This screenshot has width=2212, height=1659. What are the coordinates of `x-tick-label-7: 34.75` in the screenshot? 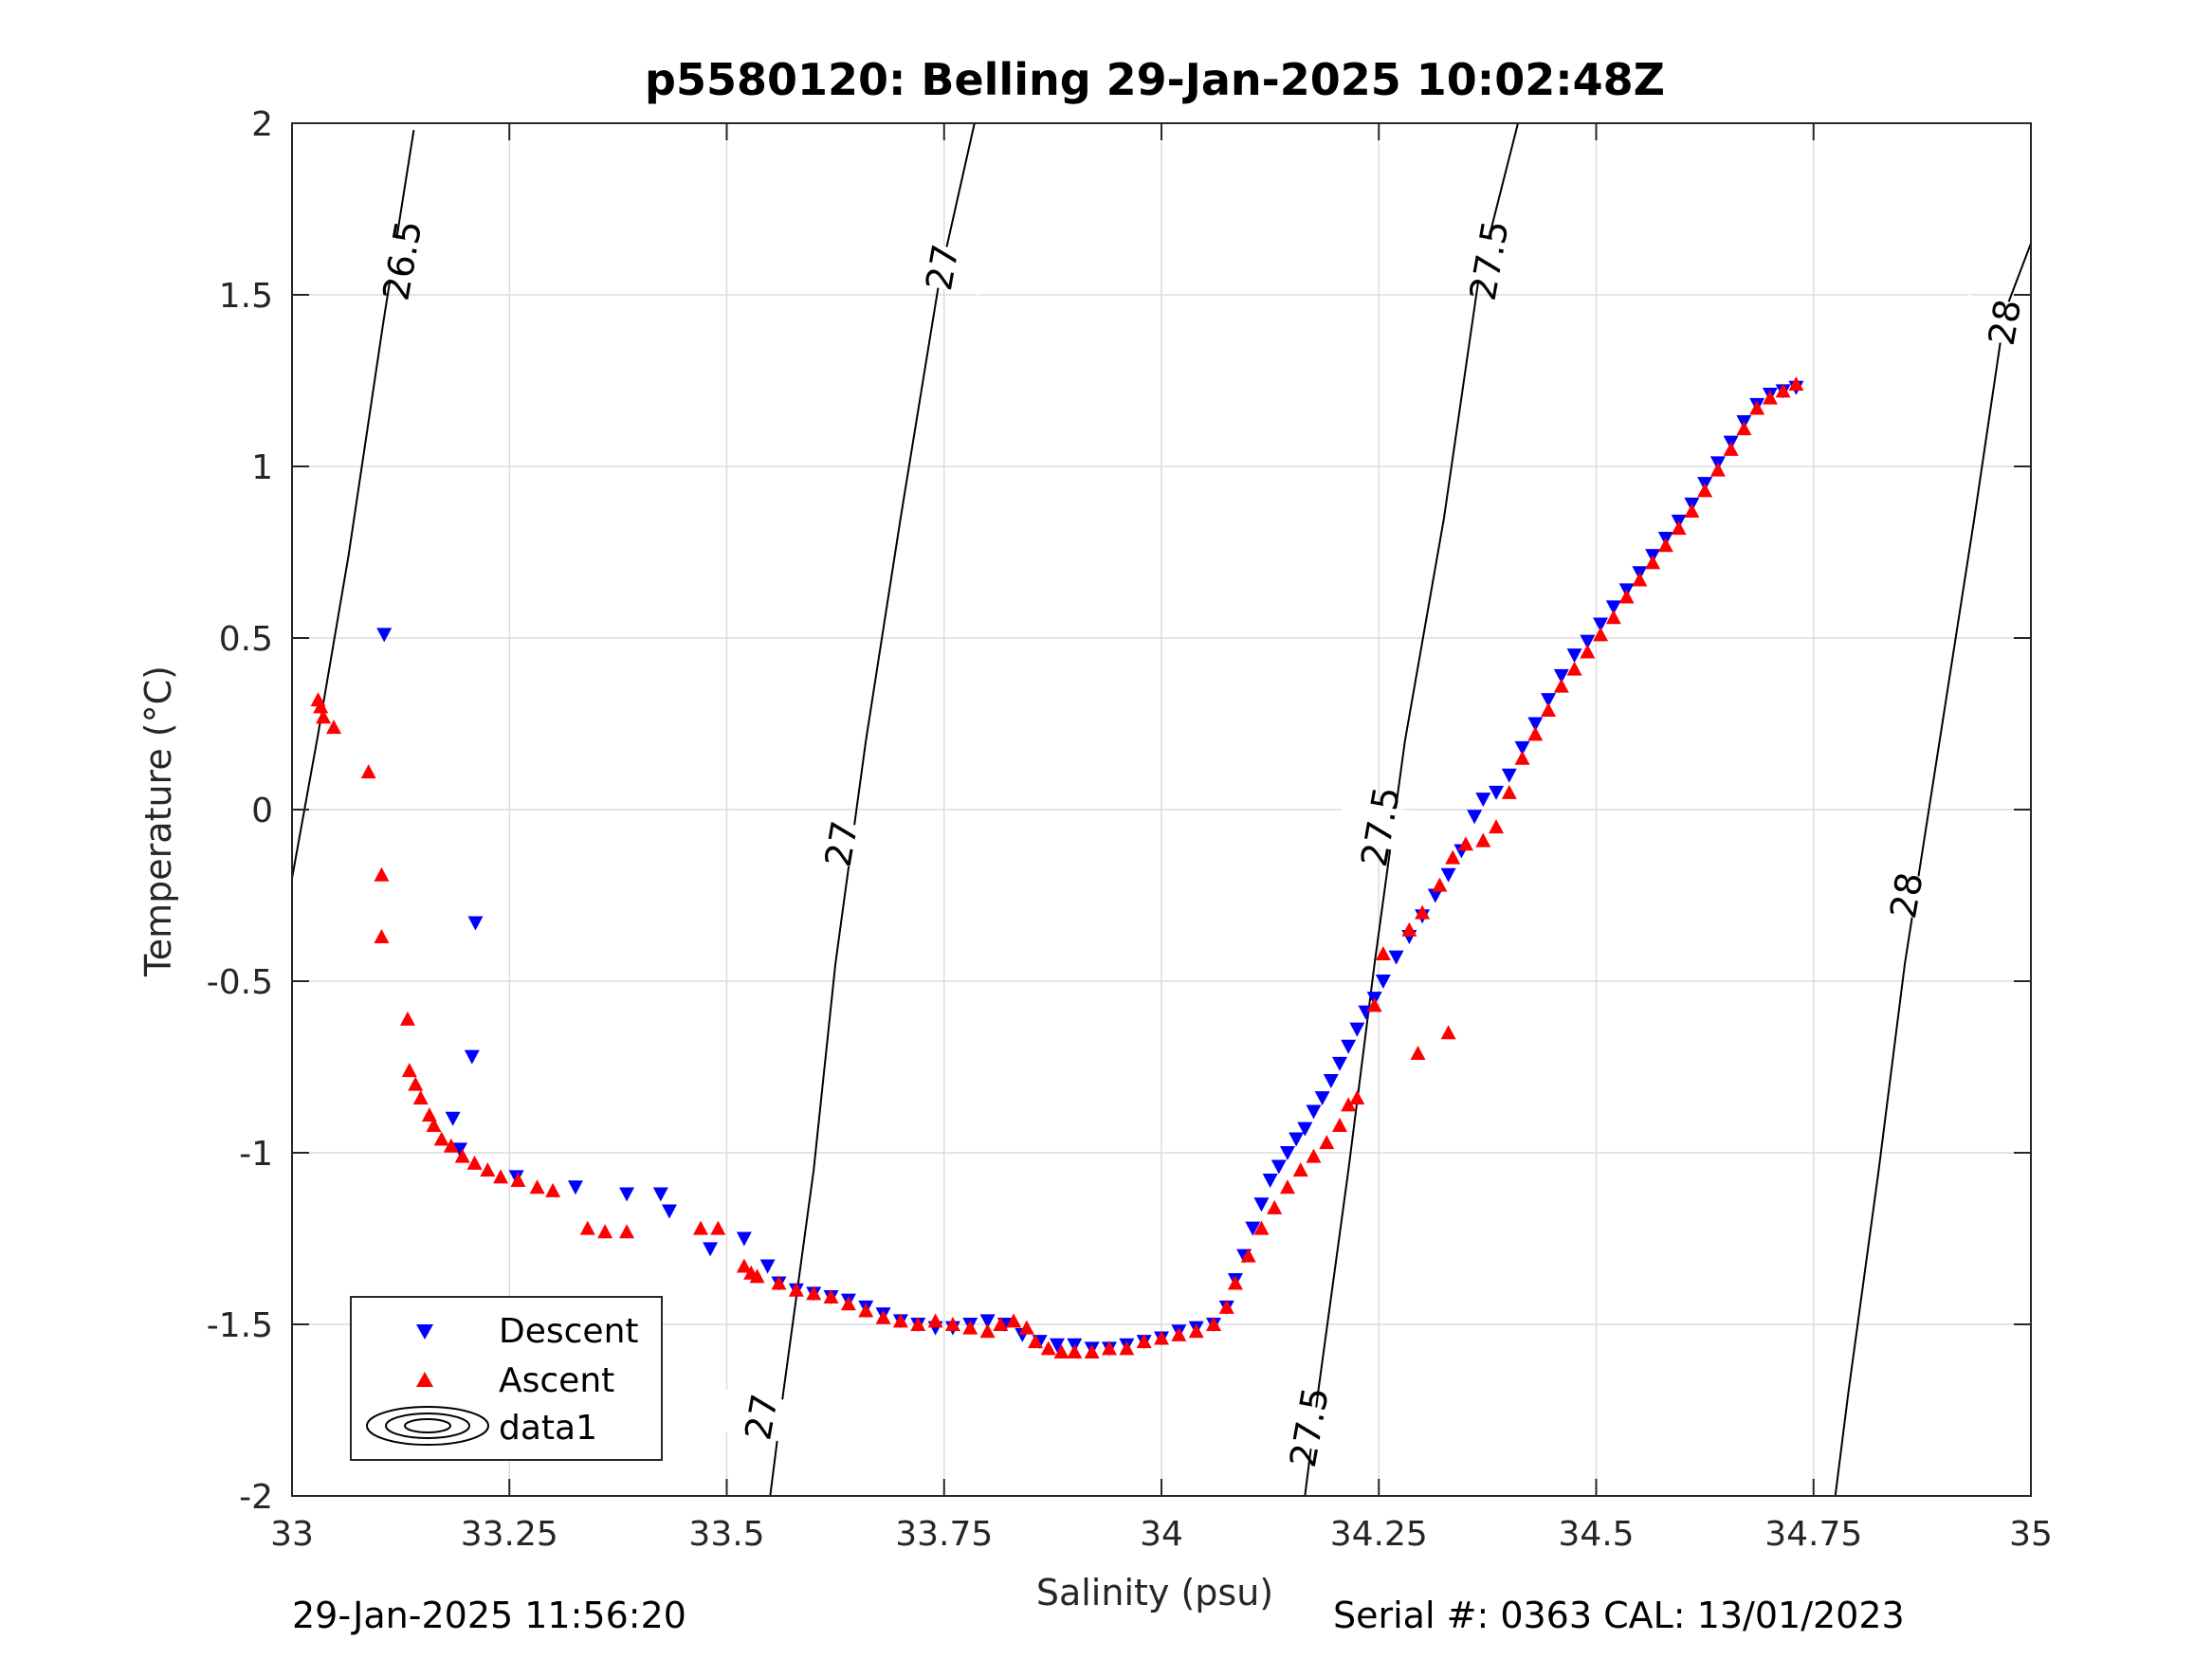 It's located at (1813, 1534).